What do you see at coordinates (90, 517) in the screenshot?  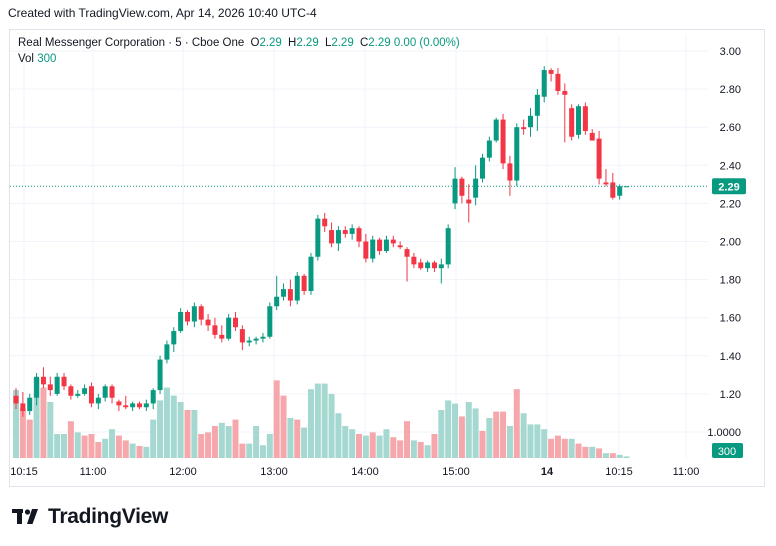 I see `tradingview-logo: TradingView` at bounding box center [90, 517].